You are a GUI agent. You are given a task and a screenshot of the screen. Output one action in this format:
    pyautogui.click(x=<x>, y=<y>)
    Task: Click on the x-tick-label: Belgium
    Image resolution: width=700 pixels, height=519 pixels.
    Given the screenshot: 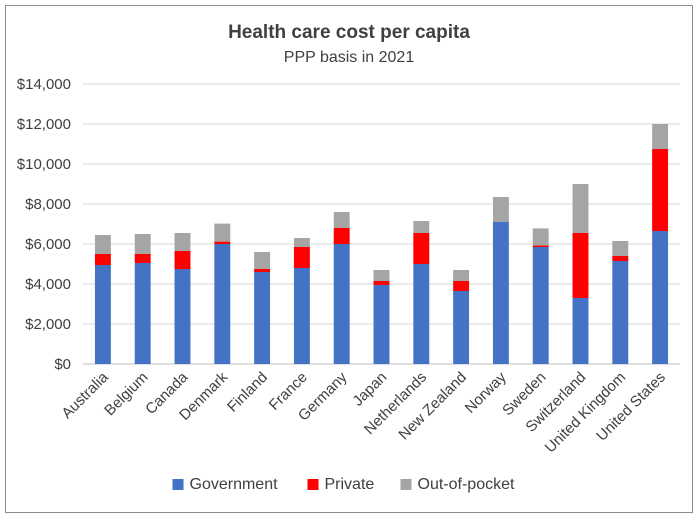 What is the action you would take?
    pyautogui.click(x=126, y=394)
    